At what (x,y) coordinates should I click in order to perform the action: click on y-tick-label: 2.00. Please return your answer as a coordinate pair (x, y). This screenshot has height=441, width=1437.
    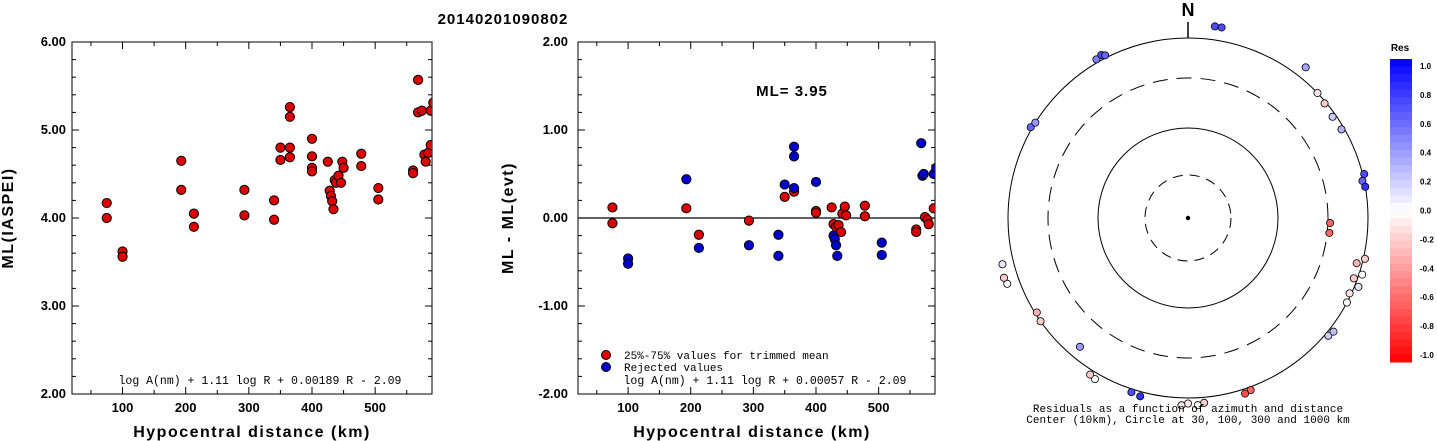
    Looking at the image, I should click on (555, 41).